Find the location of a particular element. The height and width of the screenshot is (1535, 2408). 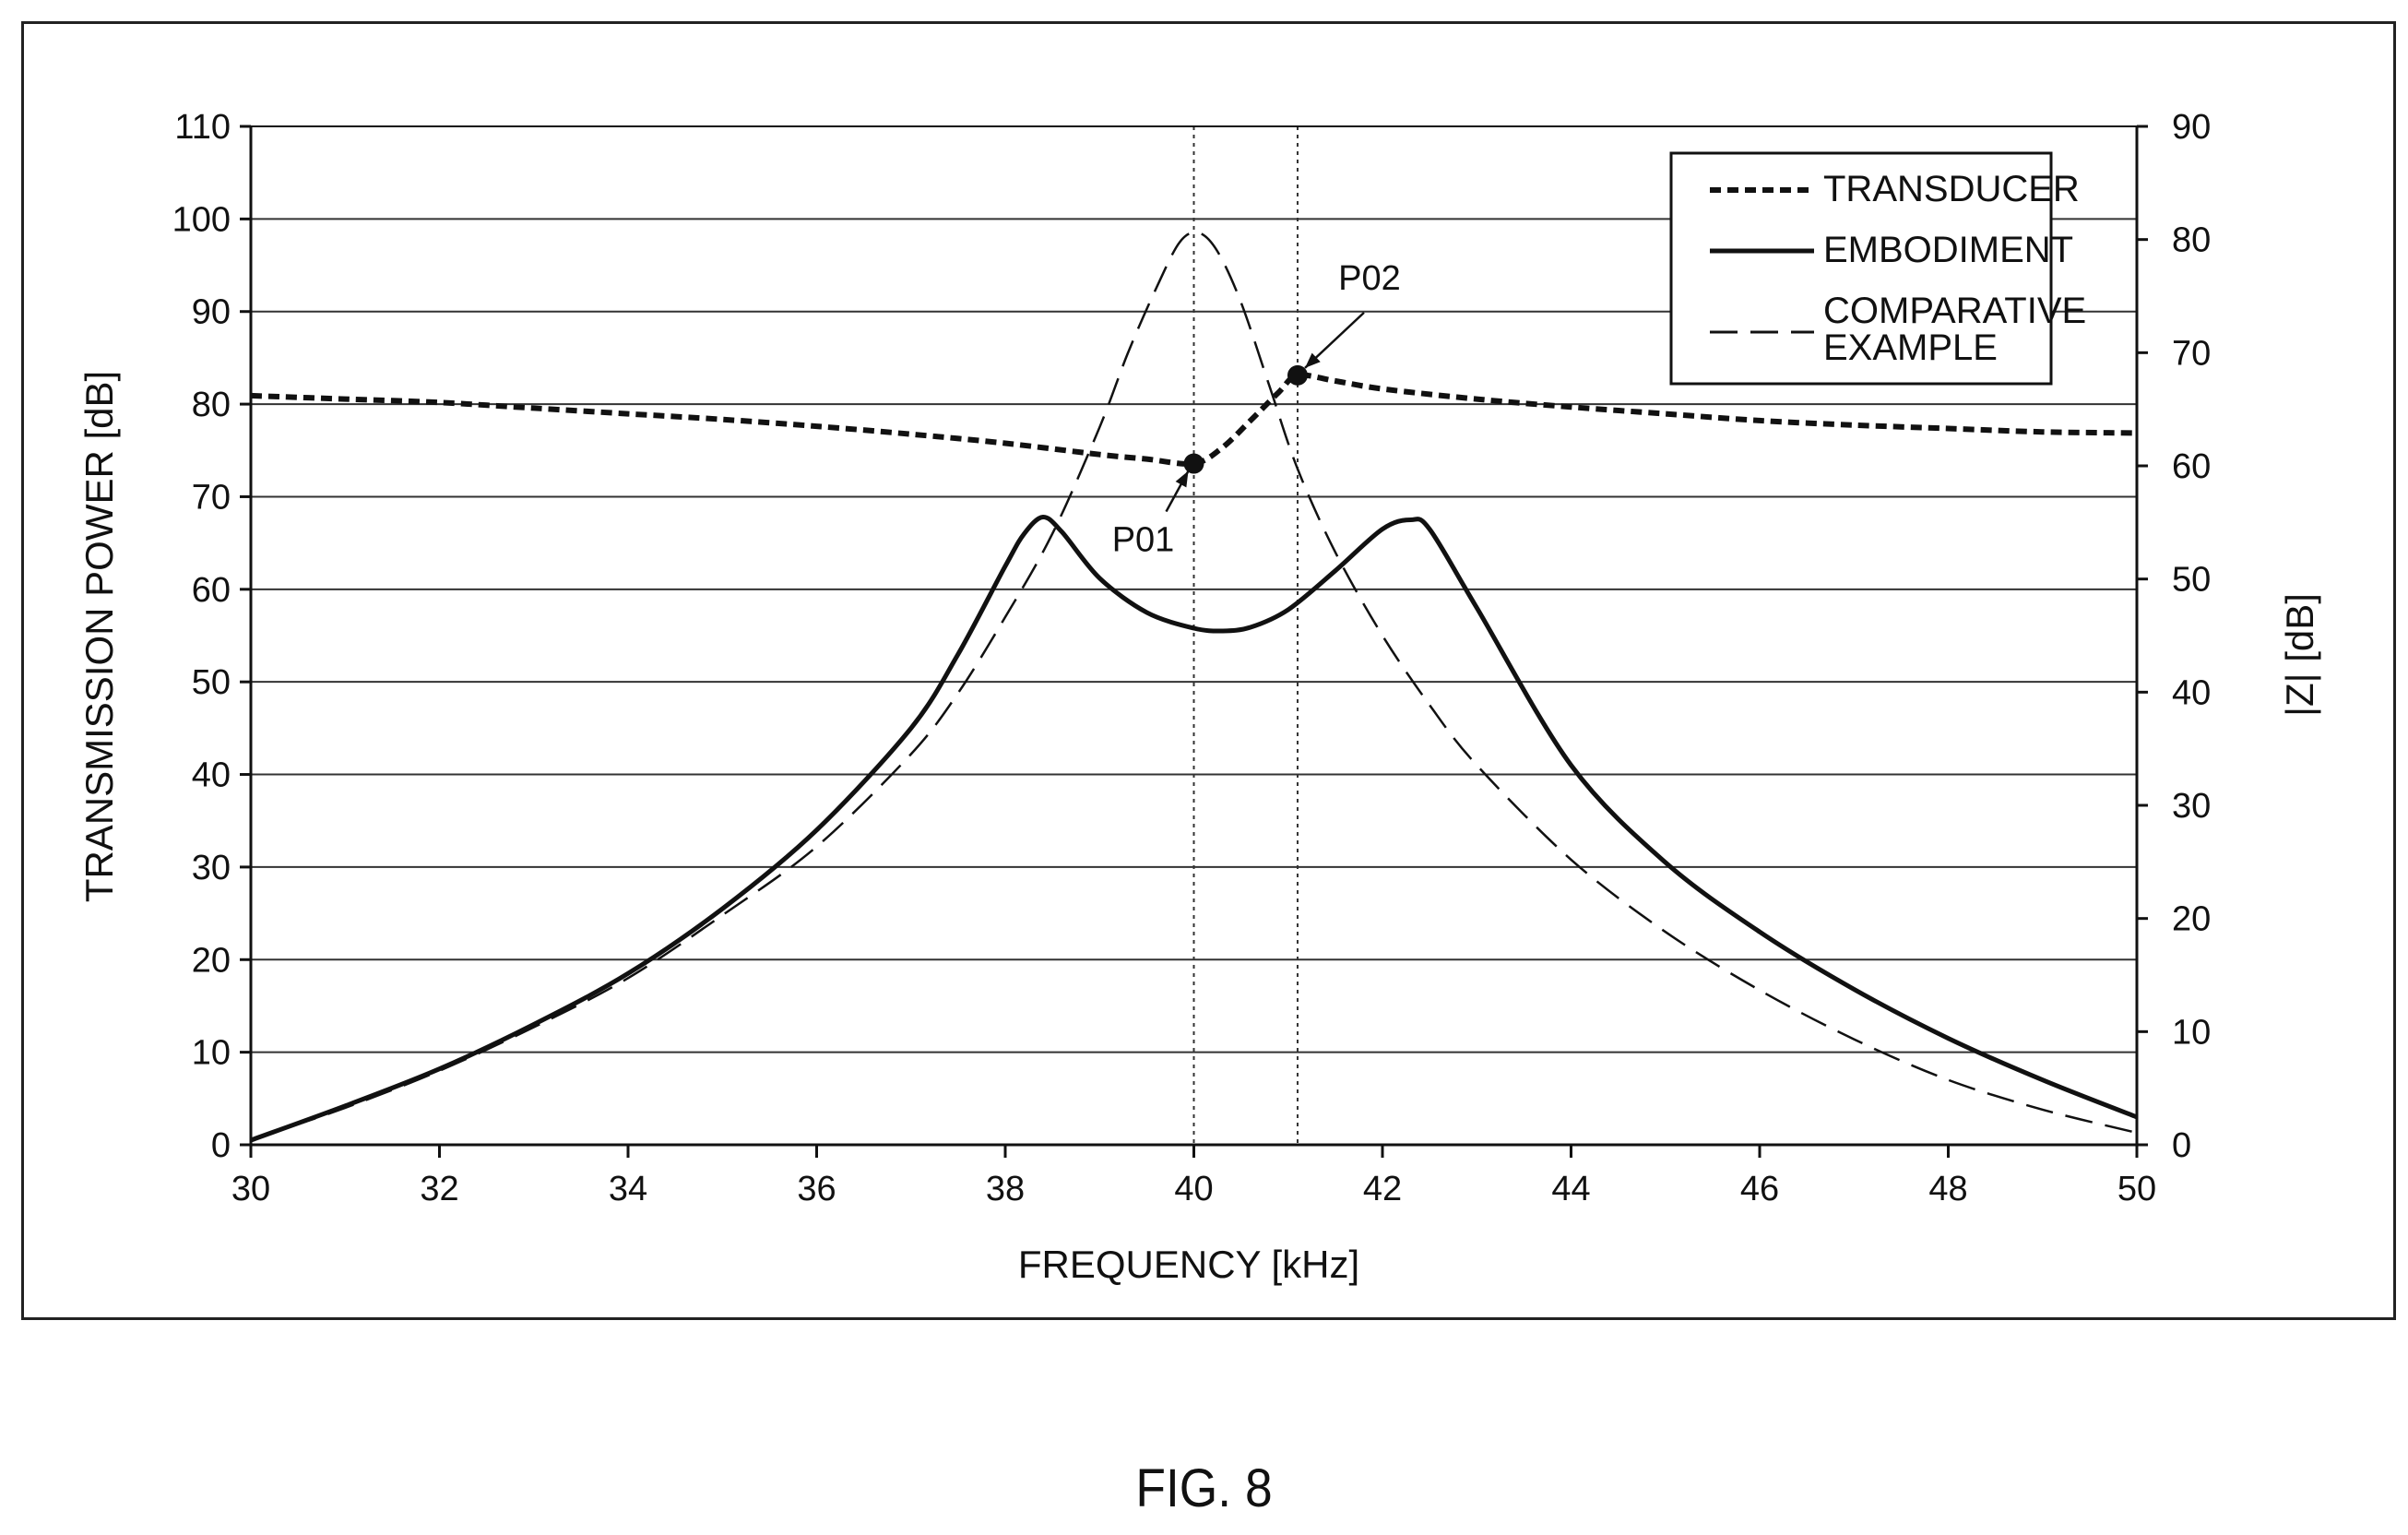

y-tick-label-40: 40 is located at coordinates (211, 775).